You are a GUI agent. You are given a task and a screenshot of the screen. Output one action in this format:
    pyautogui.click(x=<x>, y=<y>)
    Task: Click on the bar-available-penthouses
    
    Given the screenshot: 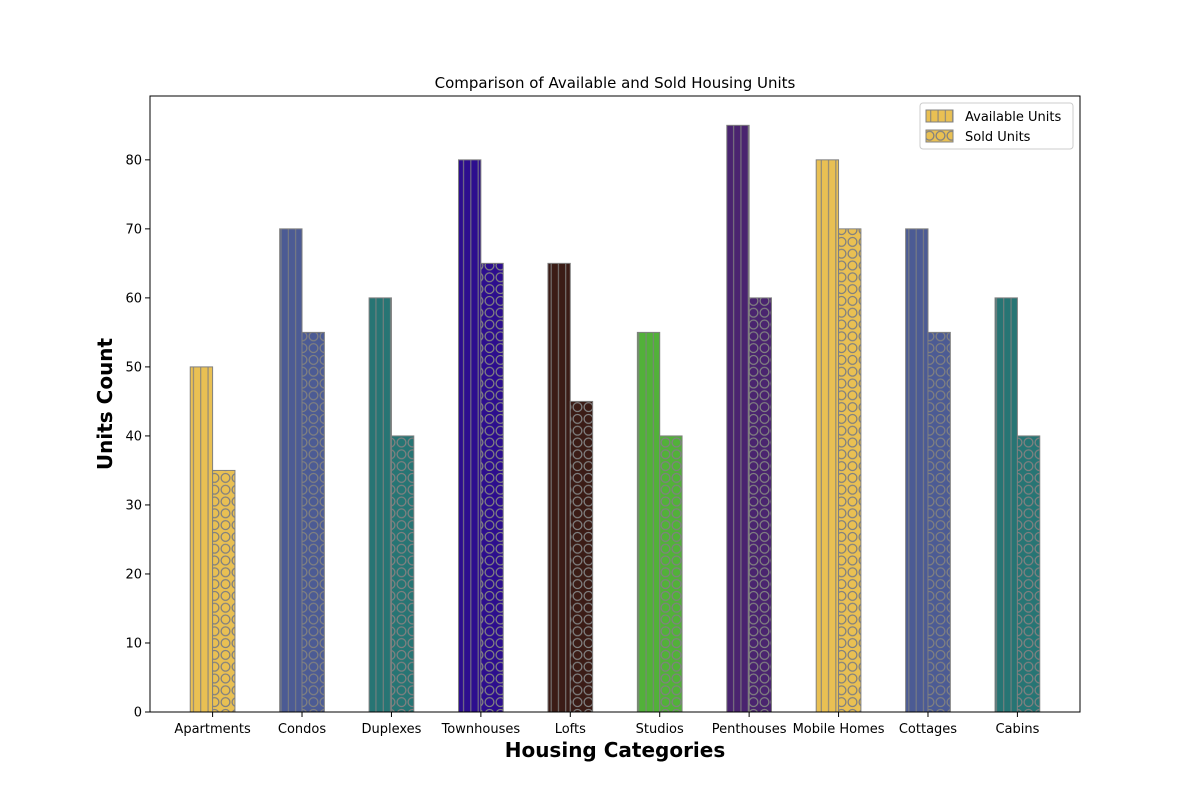 What is the action you would take?
    pyautogui.click(x=738, y=418)
    